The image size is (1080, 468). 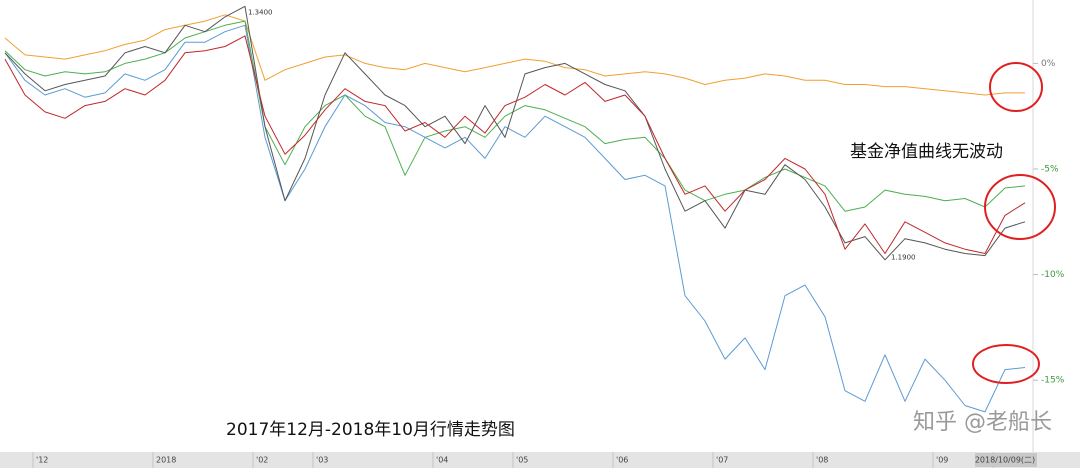 What do you see at coordinates (522, 460) in the screenshot?
I see `x-tick-label: '05` at bounding box center [522, 460].